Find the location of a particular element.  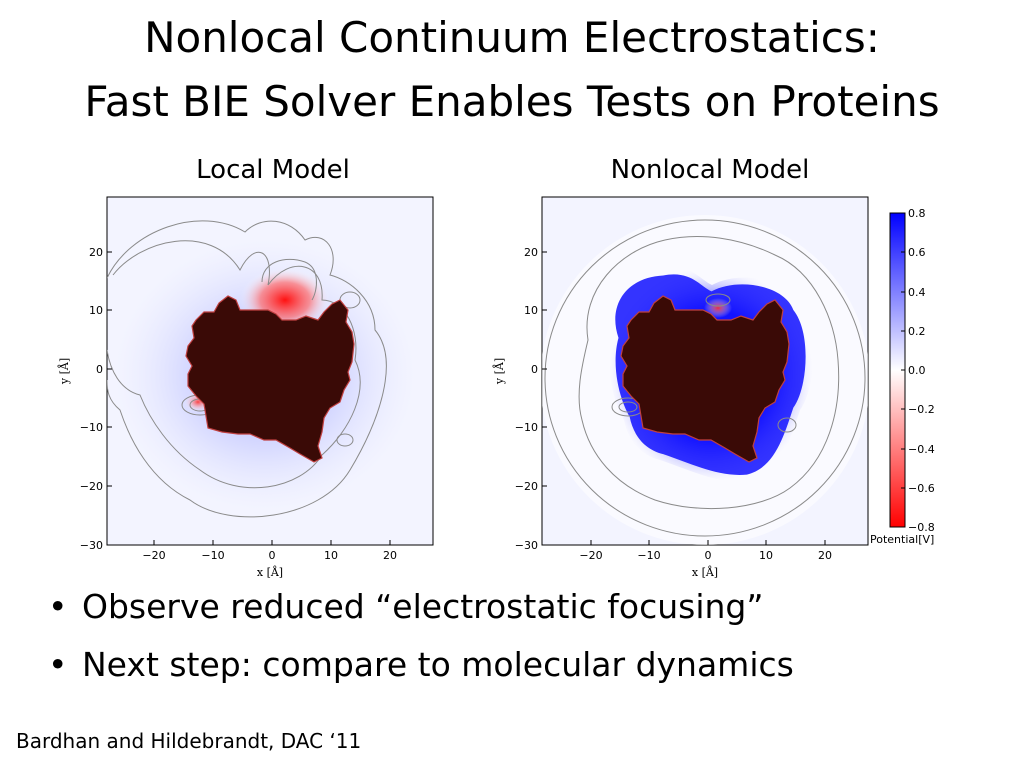

citation: Bardhan and Hildebrandt, DAC ‘11 is located at coordinates (189, 741).